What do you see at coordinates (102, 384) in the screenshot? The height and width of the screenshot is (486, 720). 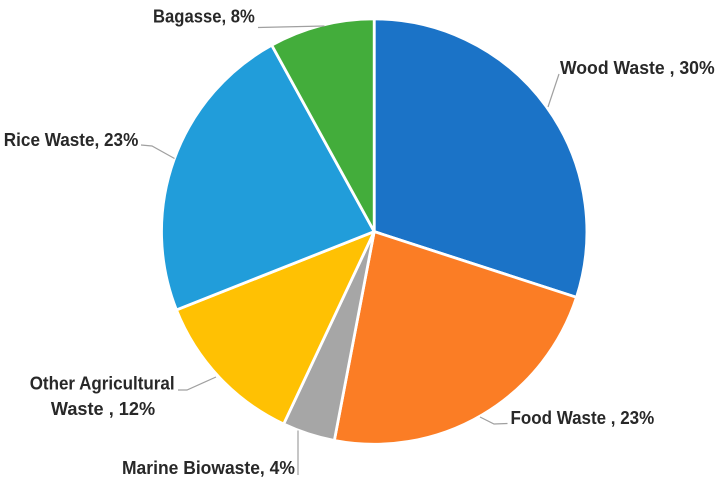 I see `svg-text: Other Agricultural` at bounding box center [102, 384].